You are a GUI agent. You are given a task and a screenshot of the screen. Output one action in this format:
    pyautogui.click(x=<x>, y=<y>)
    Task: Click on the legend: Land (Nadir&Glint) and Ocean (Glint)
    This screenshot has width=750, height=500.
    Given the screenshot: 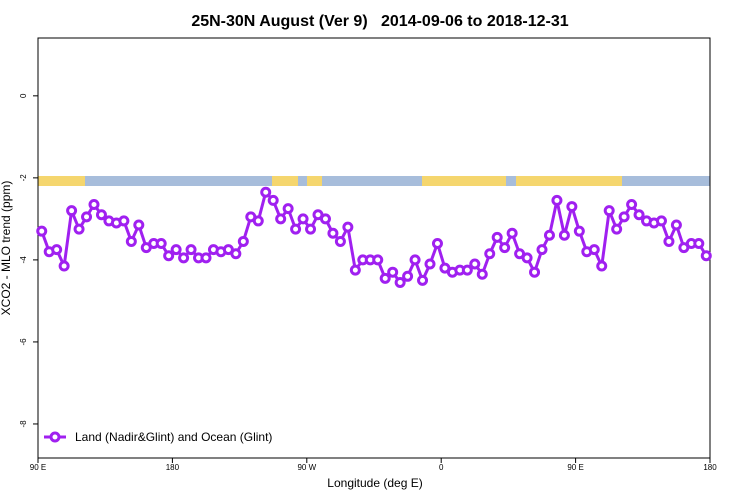 What is the action you would take?
    pyautogui.click(x=158, y=437)
    